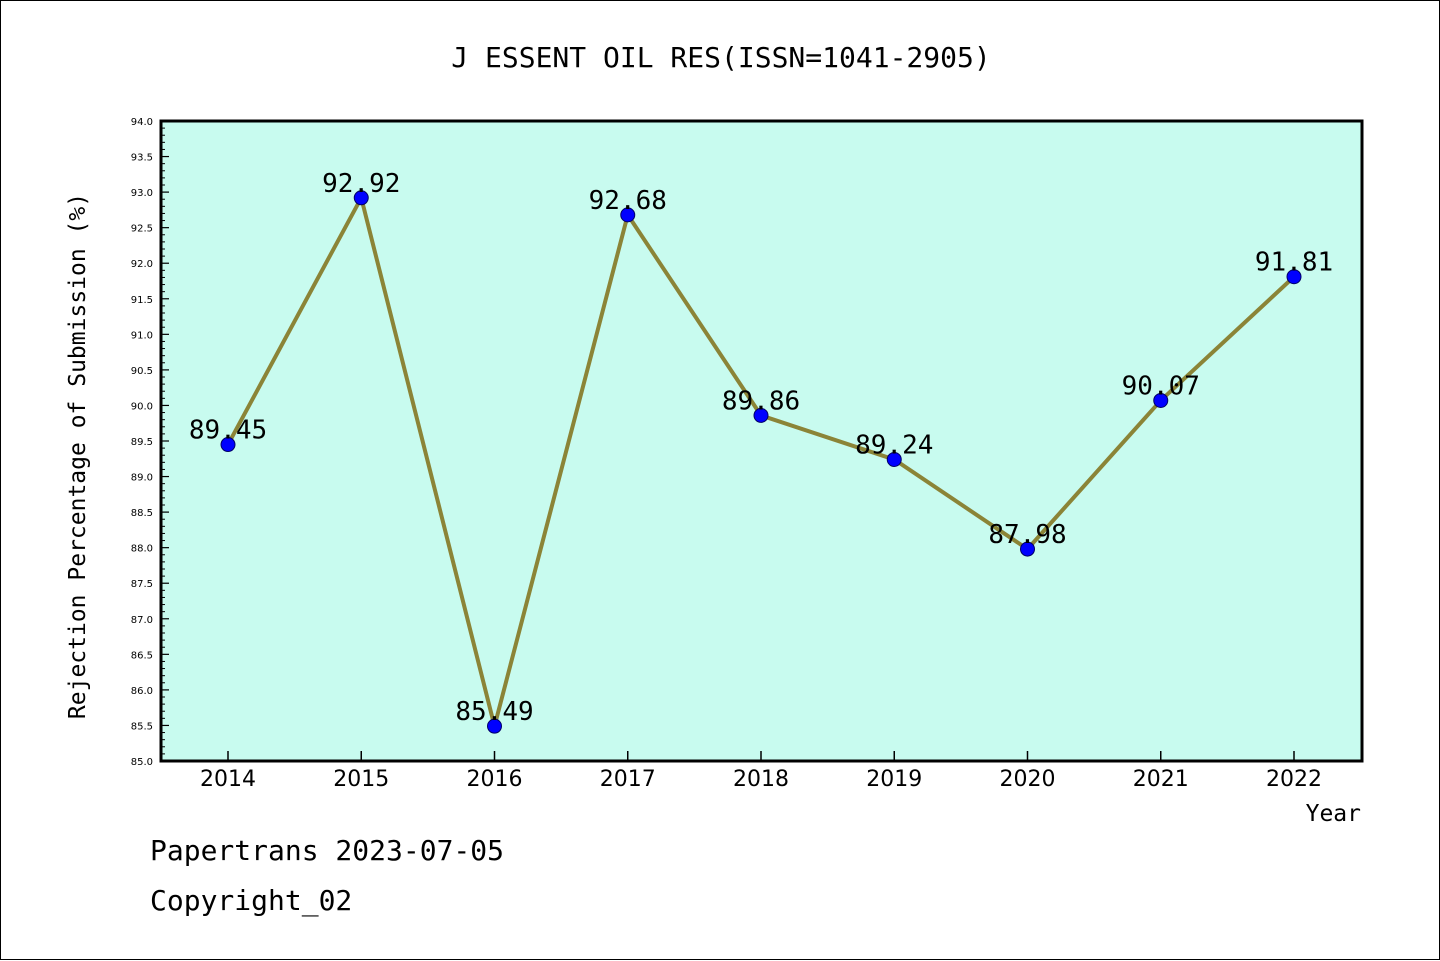 The height and width of the screenshot is (961, 1440). Describe the element at coordinates (327, 850) in the screenshot. I see `footer-date: Papertrans 2023-07-05` at that location.